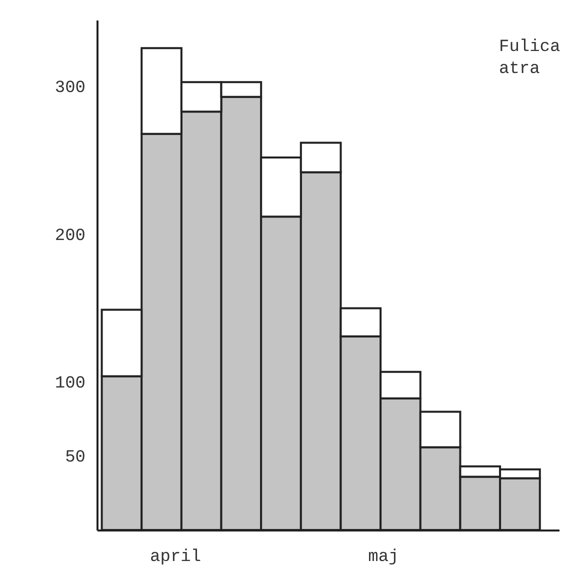 This screenshot has height=581, width=561. What do you see at coordinates (176, 557) in the screenshot?
I see `text: april` at bounding box center [176, 557].